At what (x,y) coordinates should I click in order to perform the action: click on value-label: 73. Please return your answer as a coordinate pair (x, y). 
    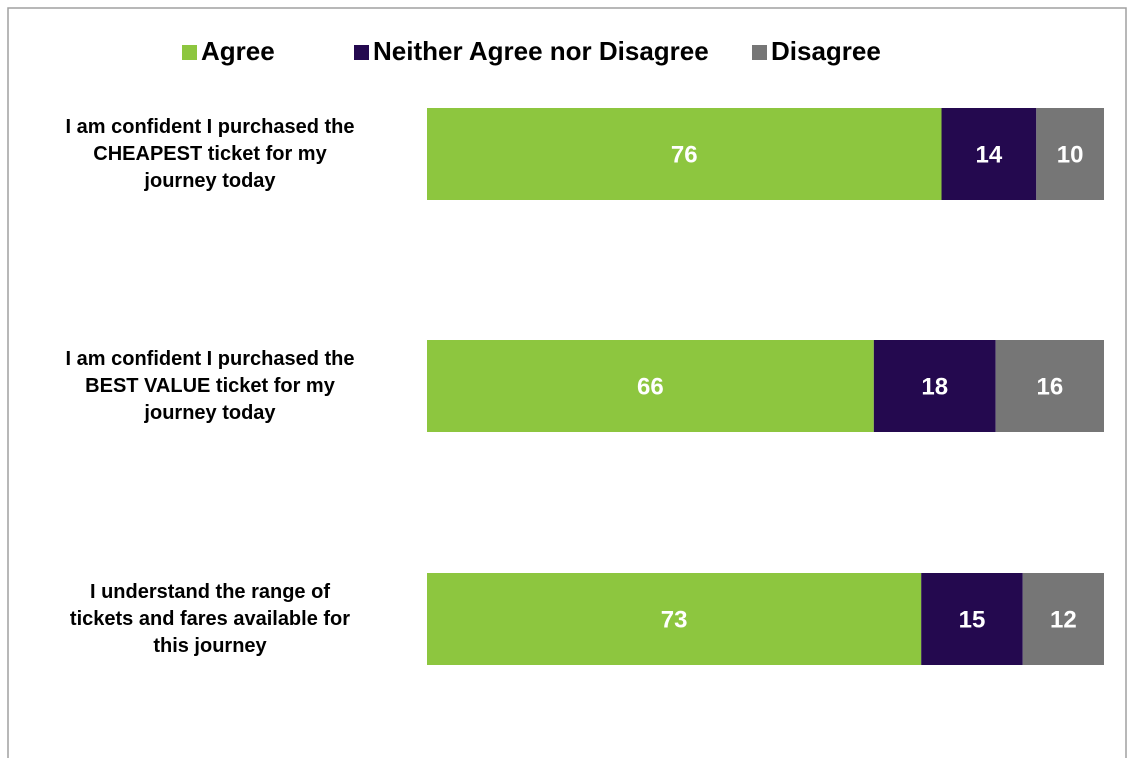
    Looking at the image, I should click on (674, 619).